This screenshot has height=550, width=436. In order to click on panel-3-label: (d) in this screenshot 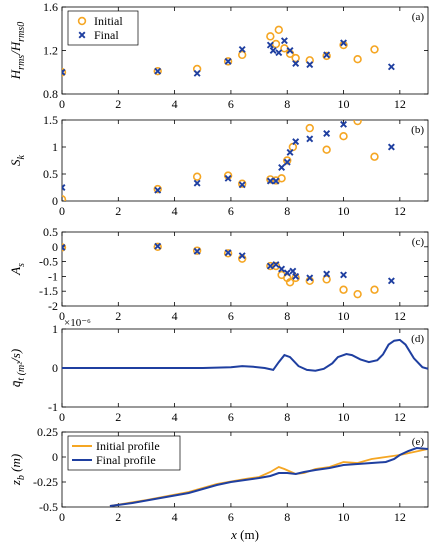, I will do `click(417, 339)`.